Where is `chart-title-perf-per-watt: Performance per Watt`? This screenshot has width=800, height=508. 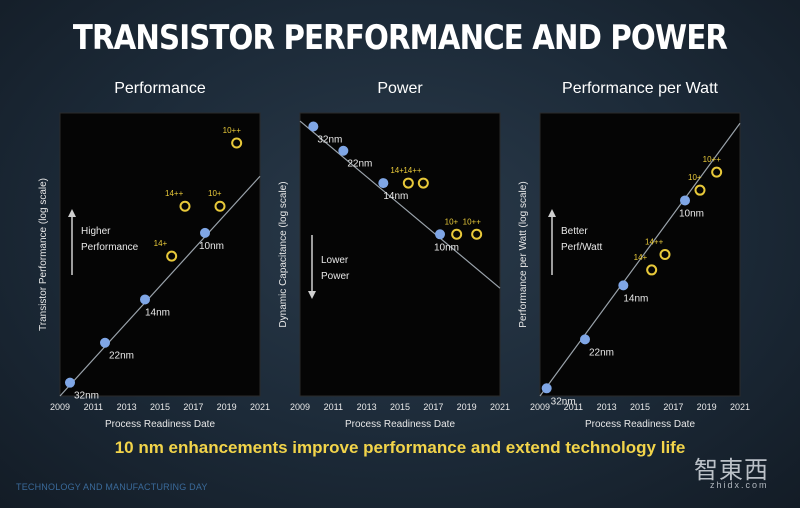
chart-title-perf-per-watt: Performance per Watt is located at coordinates (640, 88).